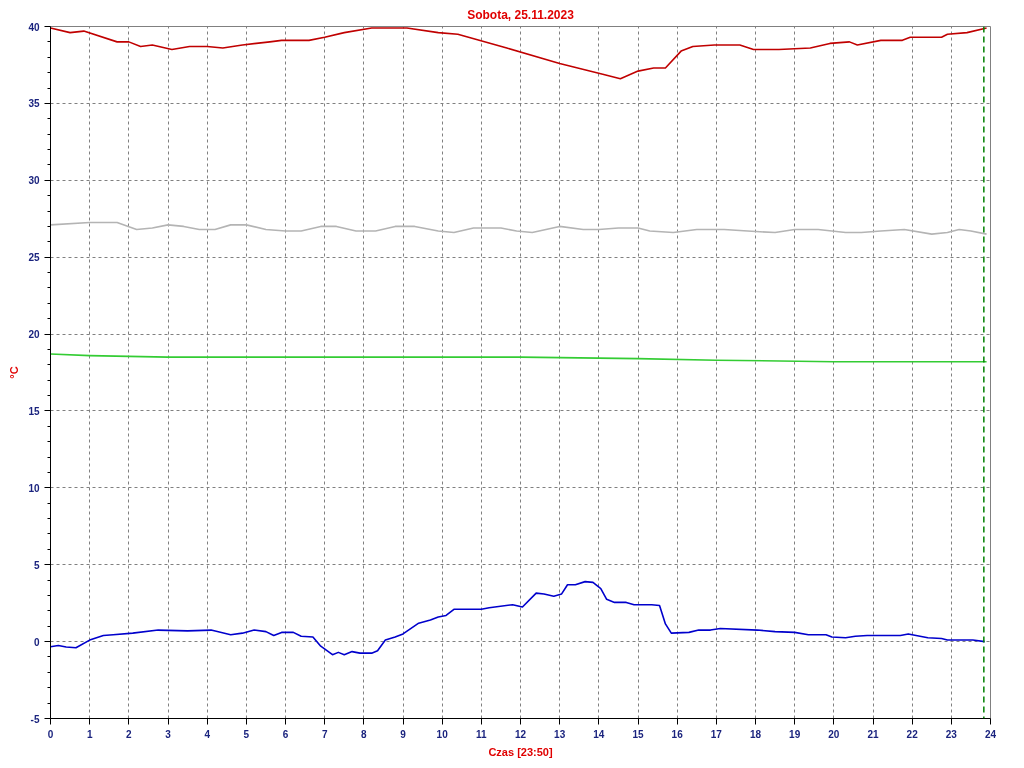 This screenshot has width=1024, height=768. I want to click on x-axis-title: Czas [23:50], so click(520, 751).